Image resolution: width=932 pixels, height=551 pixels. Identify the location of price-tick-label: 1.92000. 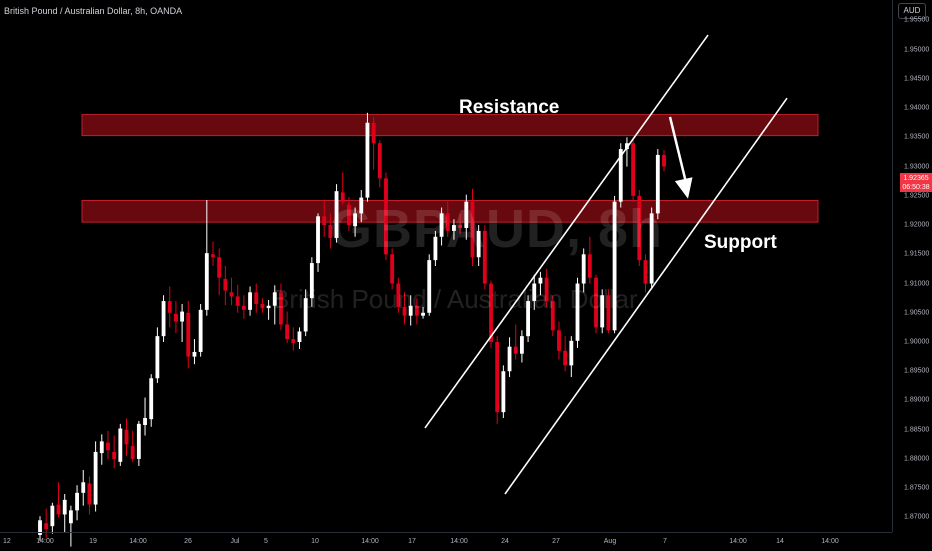
(917, 225).